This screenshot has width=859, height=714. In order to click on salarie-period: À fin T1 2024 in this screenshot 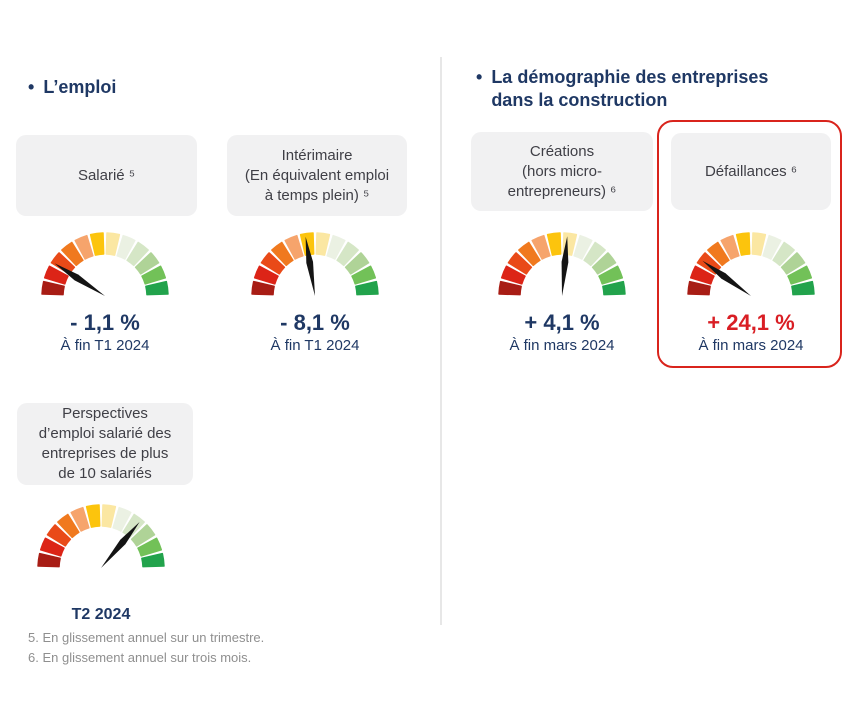, I will do `click(105, 345)`.